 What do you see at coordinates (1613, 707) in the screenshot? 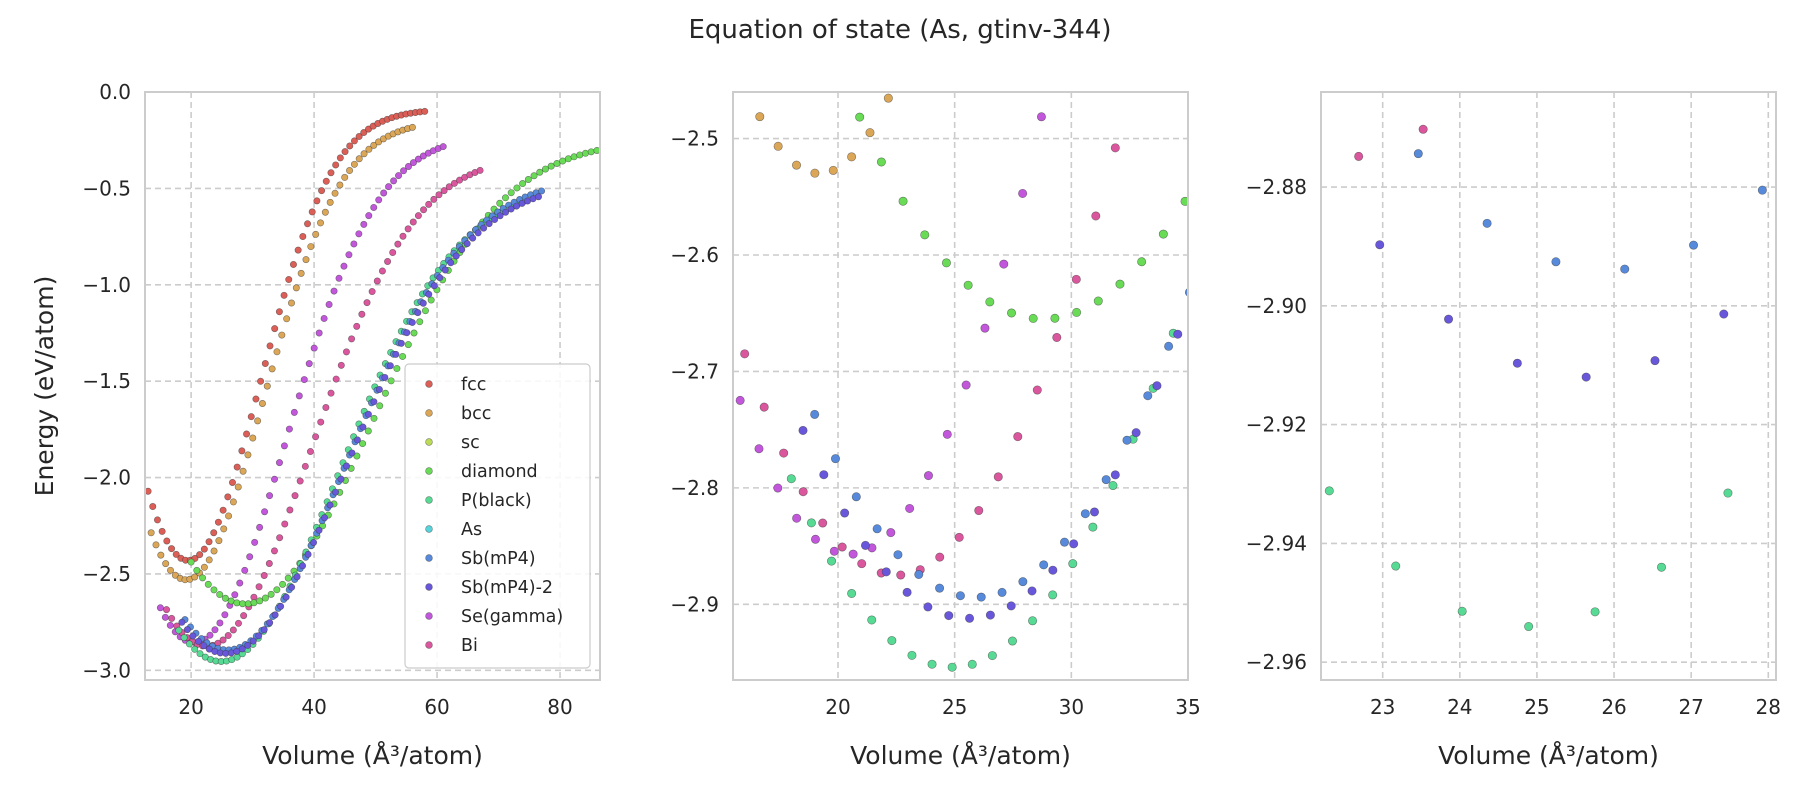
I see `x-tick-label: 26` at bounding box center [1613, 707].